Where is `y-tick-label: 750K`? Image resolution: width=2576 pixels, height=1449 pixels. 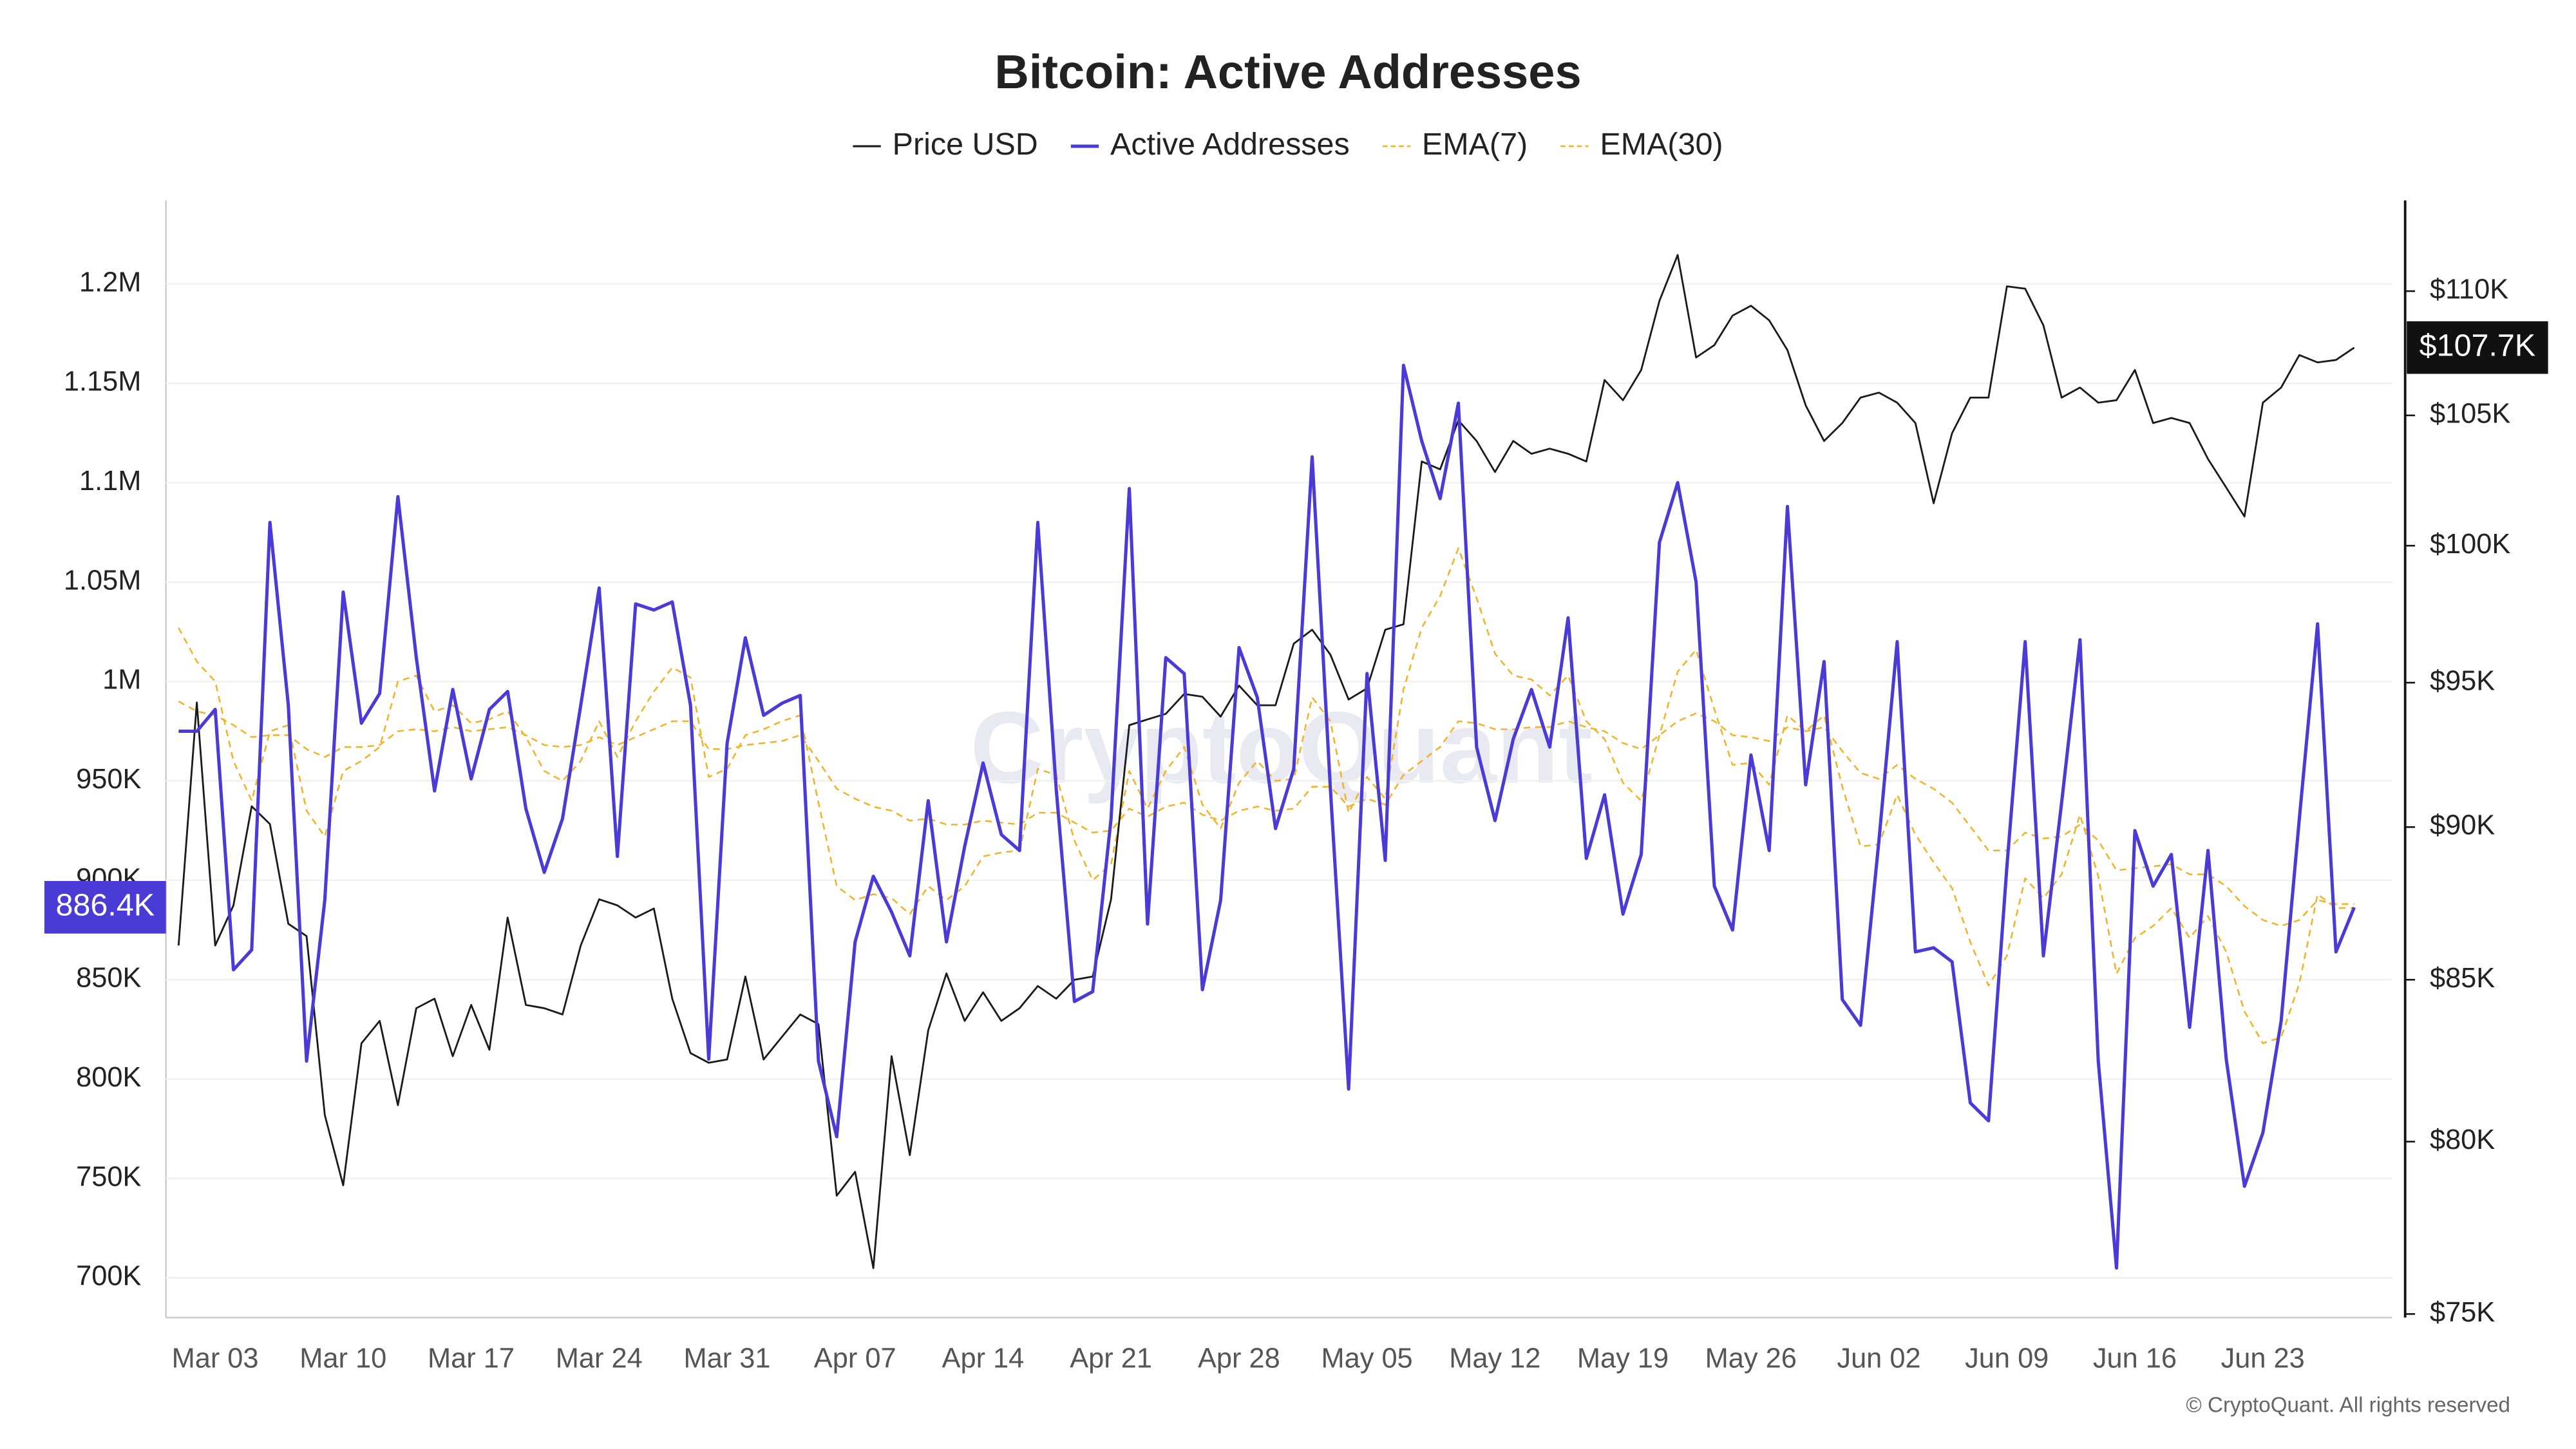
y-tick-label: 750K is located at coordinates (108, 1176).